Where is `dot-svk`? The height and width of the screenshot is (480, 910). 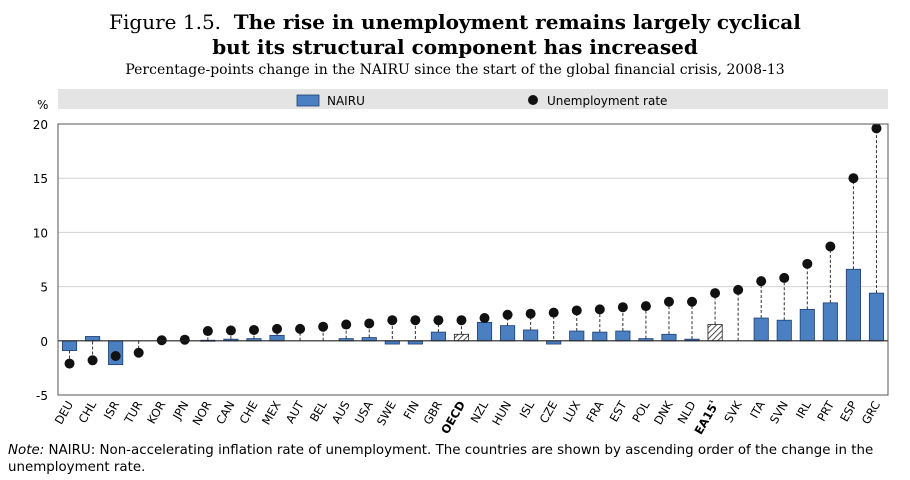
dot-svk is located at coordinates (738, 289).